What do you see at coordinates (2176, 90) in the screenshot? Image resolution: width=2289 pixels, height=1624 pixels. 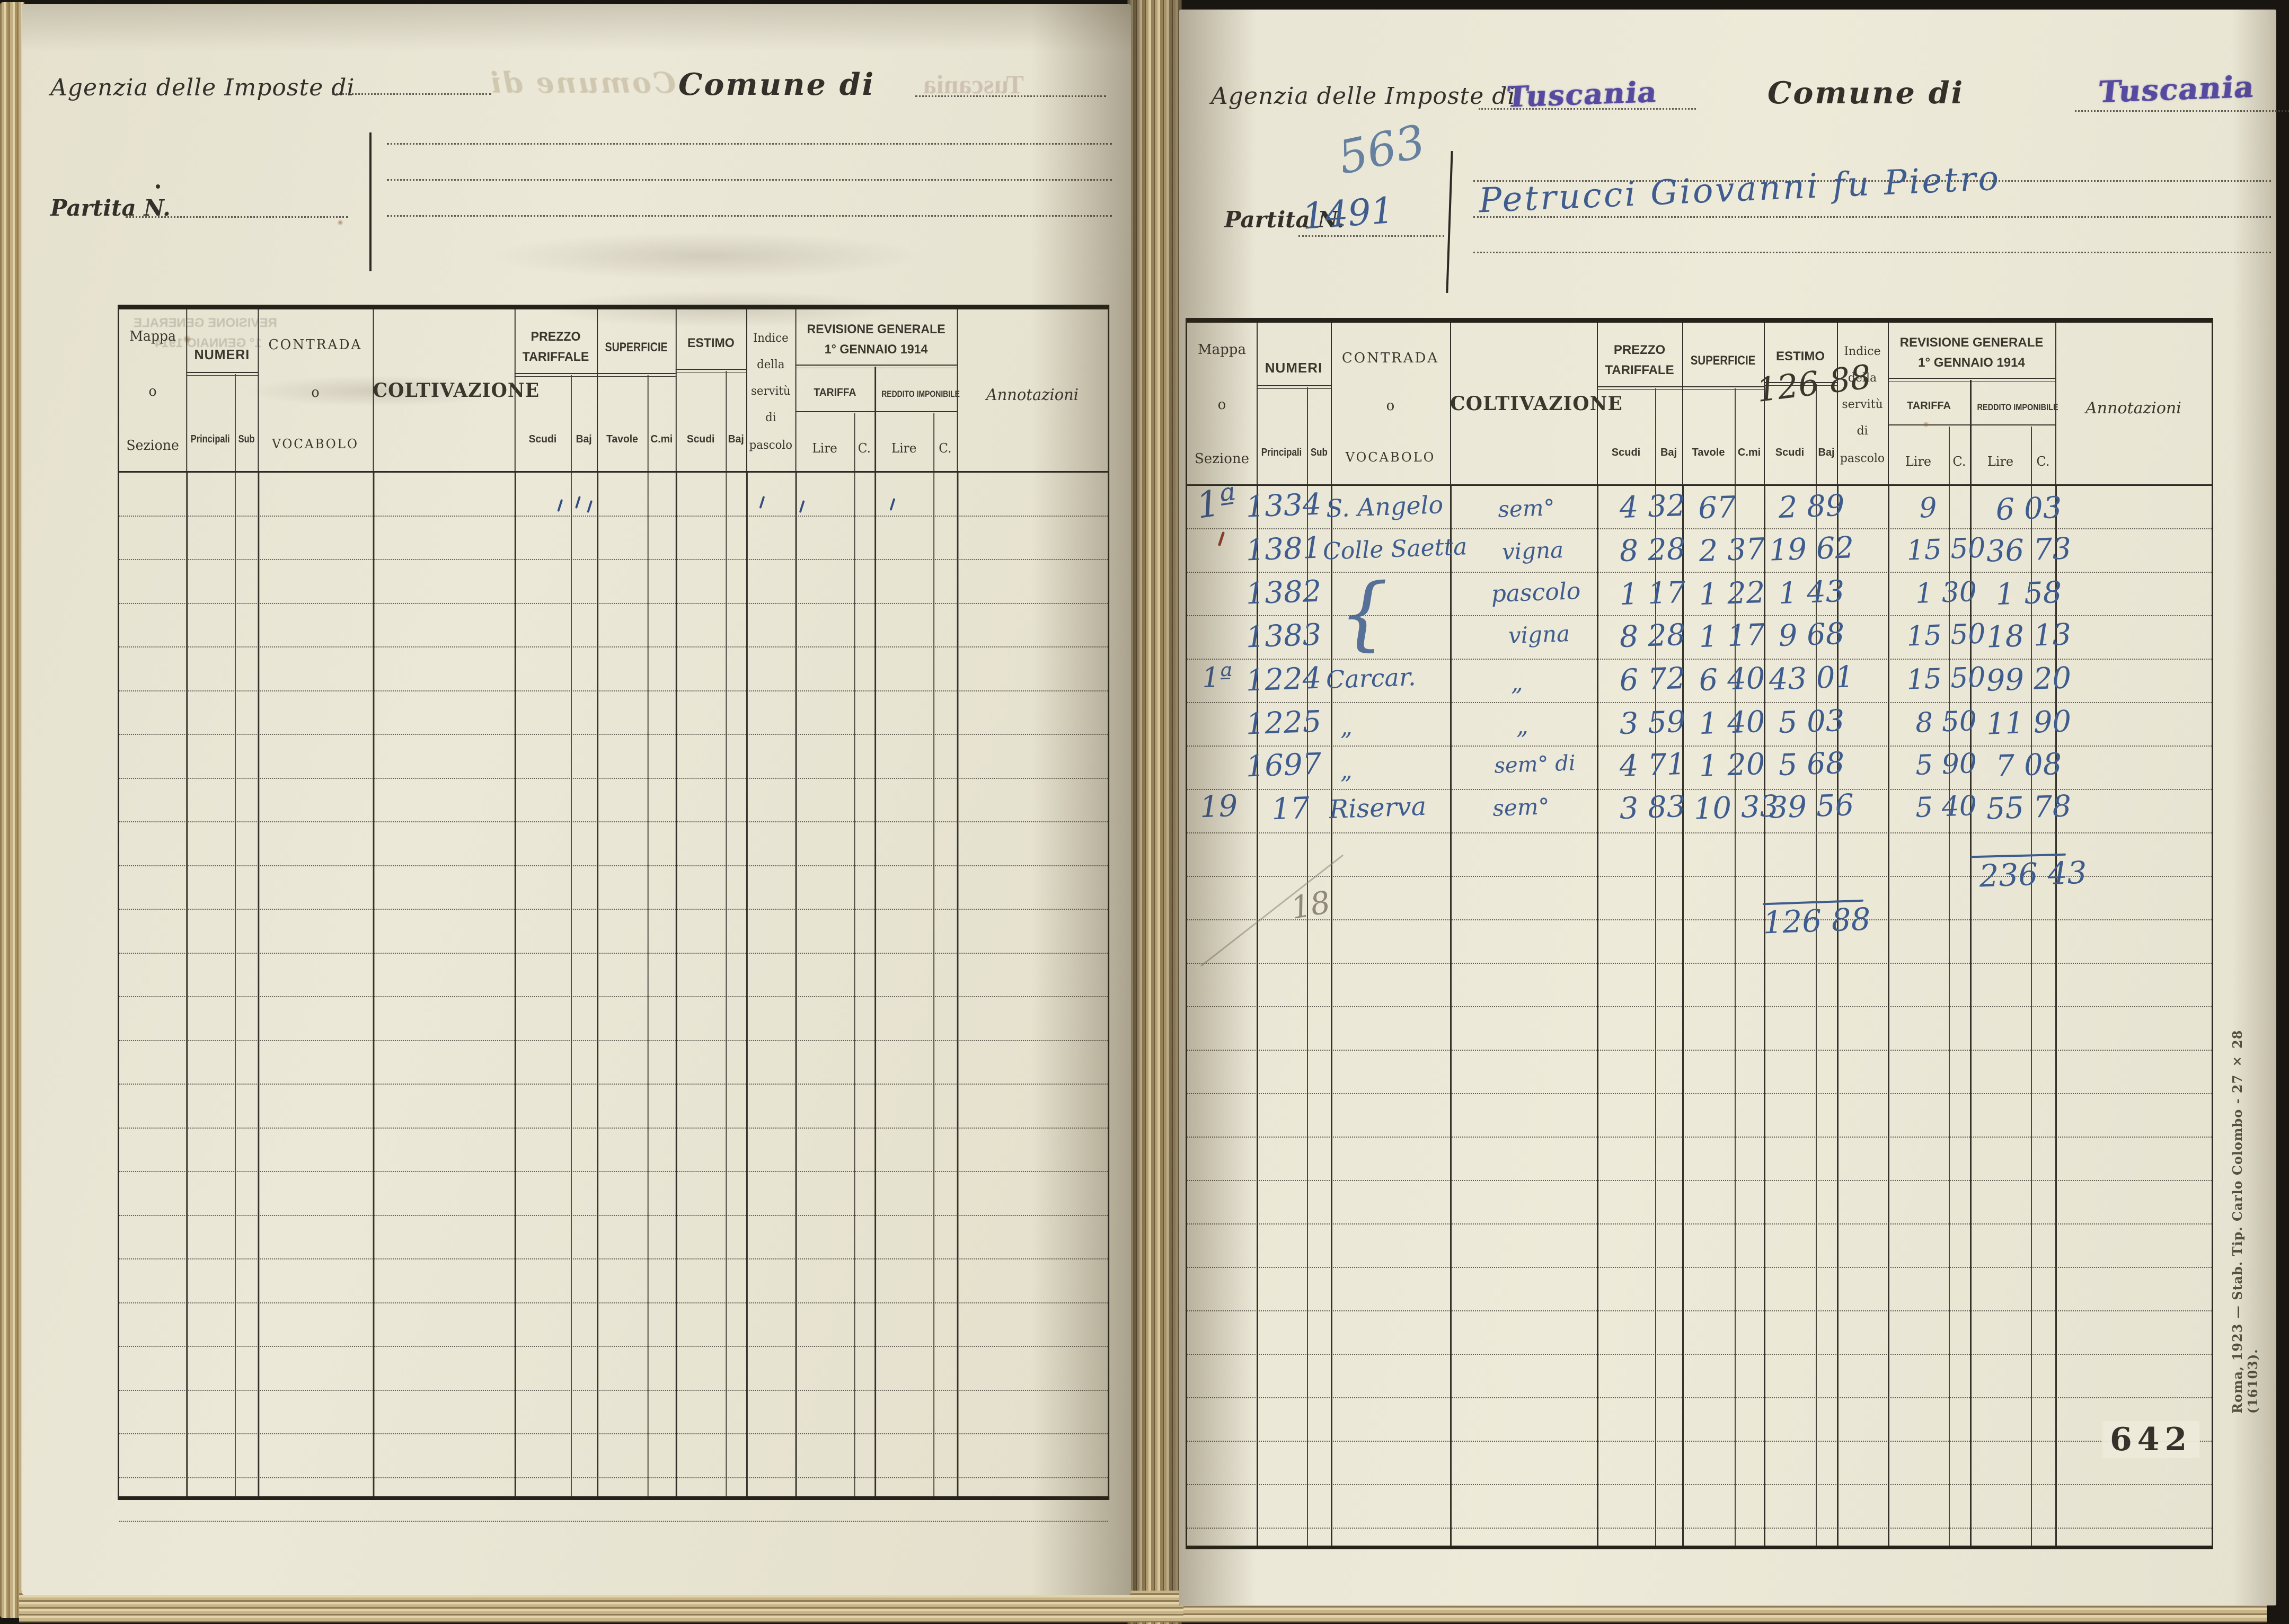 I see `comune-stamp: Tuscania` at bounding box center [2176, 90].